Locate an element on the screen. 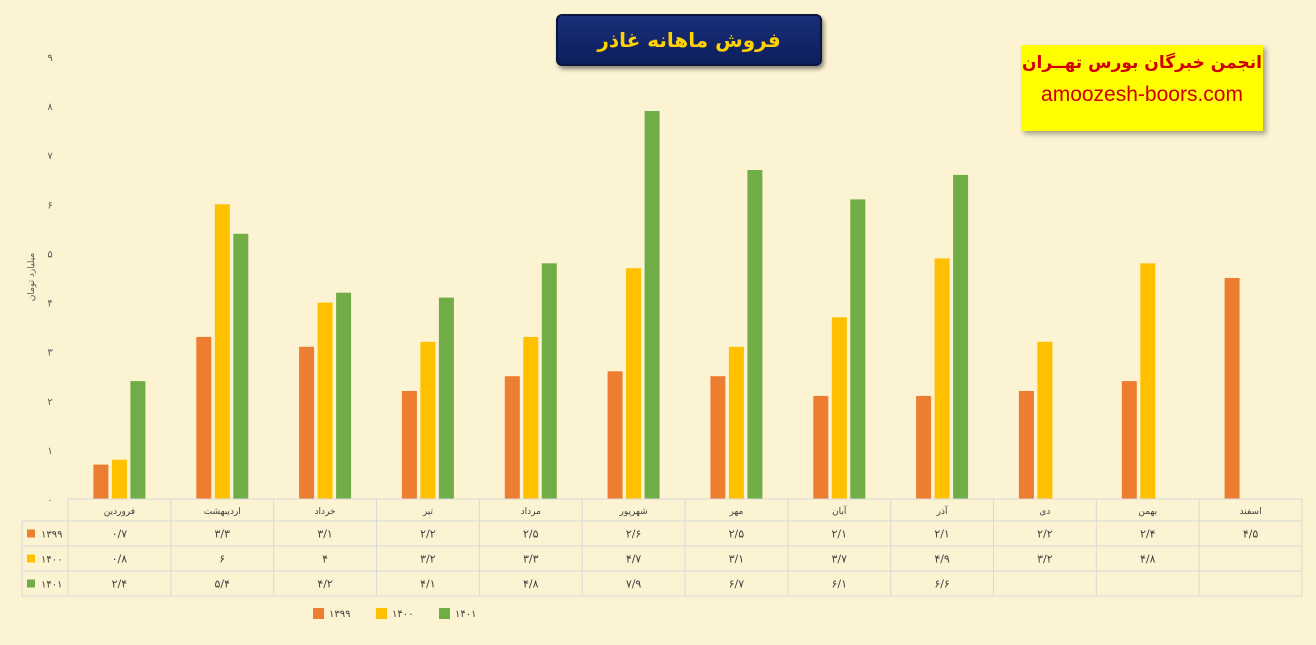 Image resolution: width=1316 pixels, height=645 pixels. y-tick-label: ۸ is located at coordinates (50, 107).